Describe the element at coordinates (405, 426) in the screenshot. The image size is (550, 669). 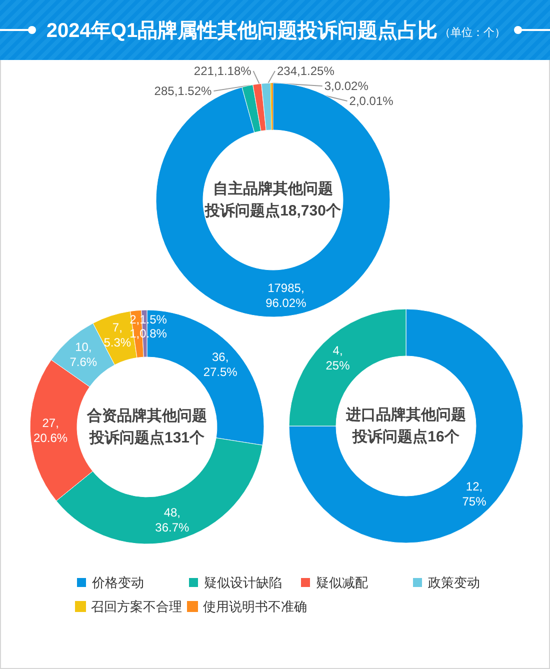
I see `slice-label: 进口品牌其他问题投诉问题点16个` at that location.